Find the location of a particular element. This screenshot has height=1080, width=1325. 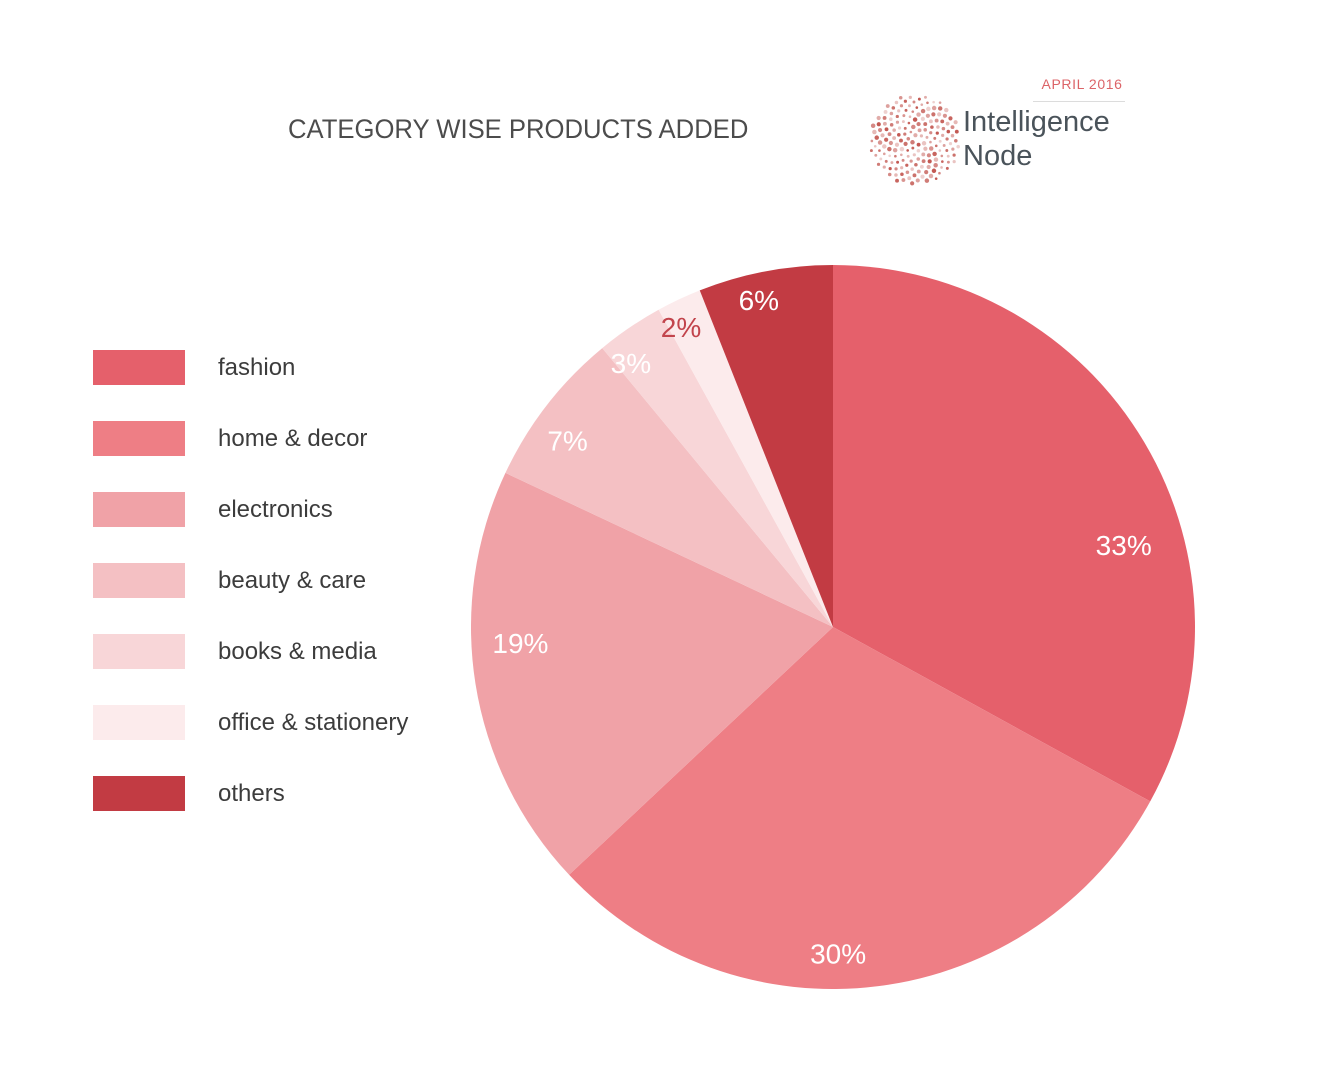

pie-slice-fashion is located at coordinates (1014, 533).